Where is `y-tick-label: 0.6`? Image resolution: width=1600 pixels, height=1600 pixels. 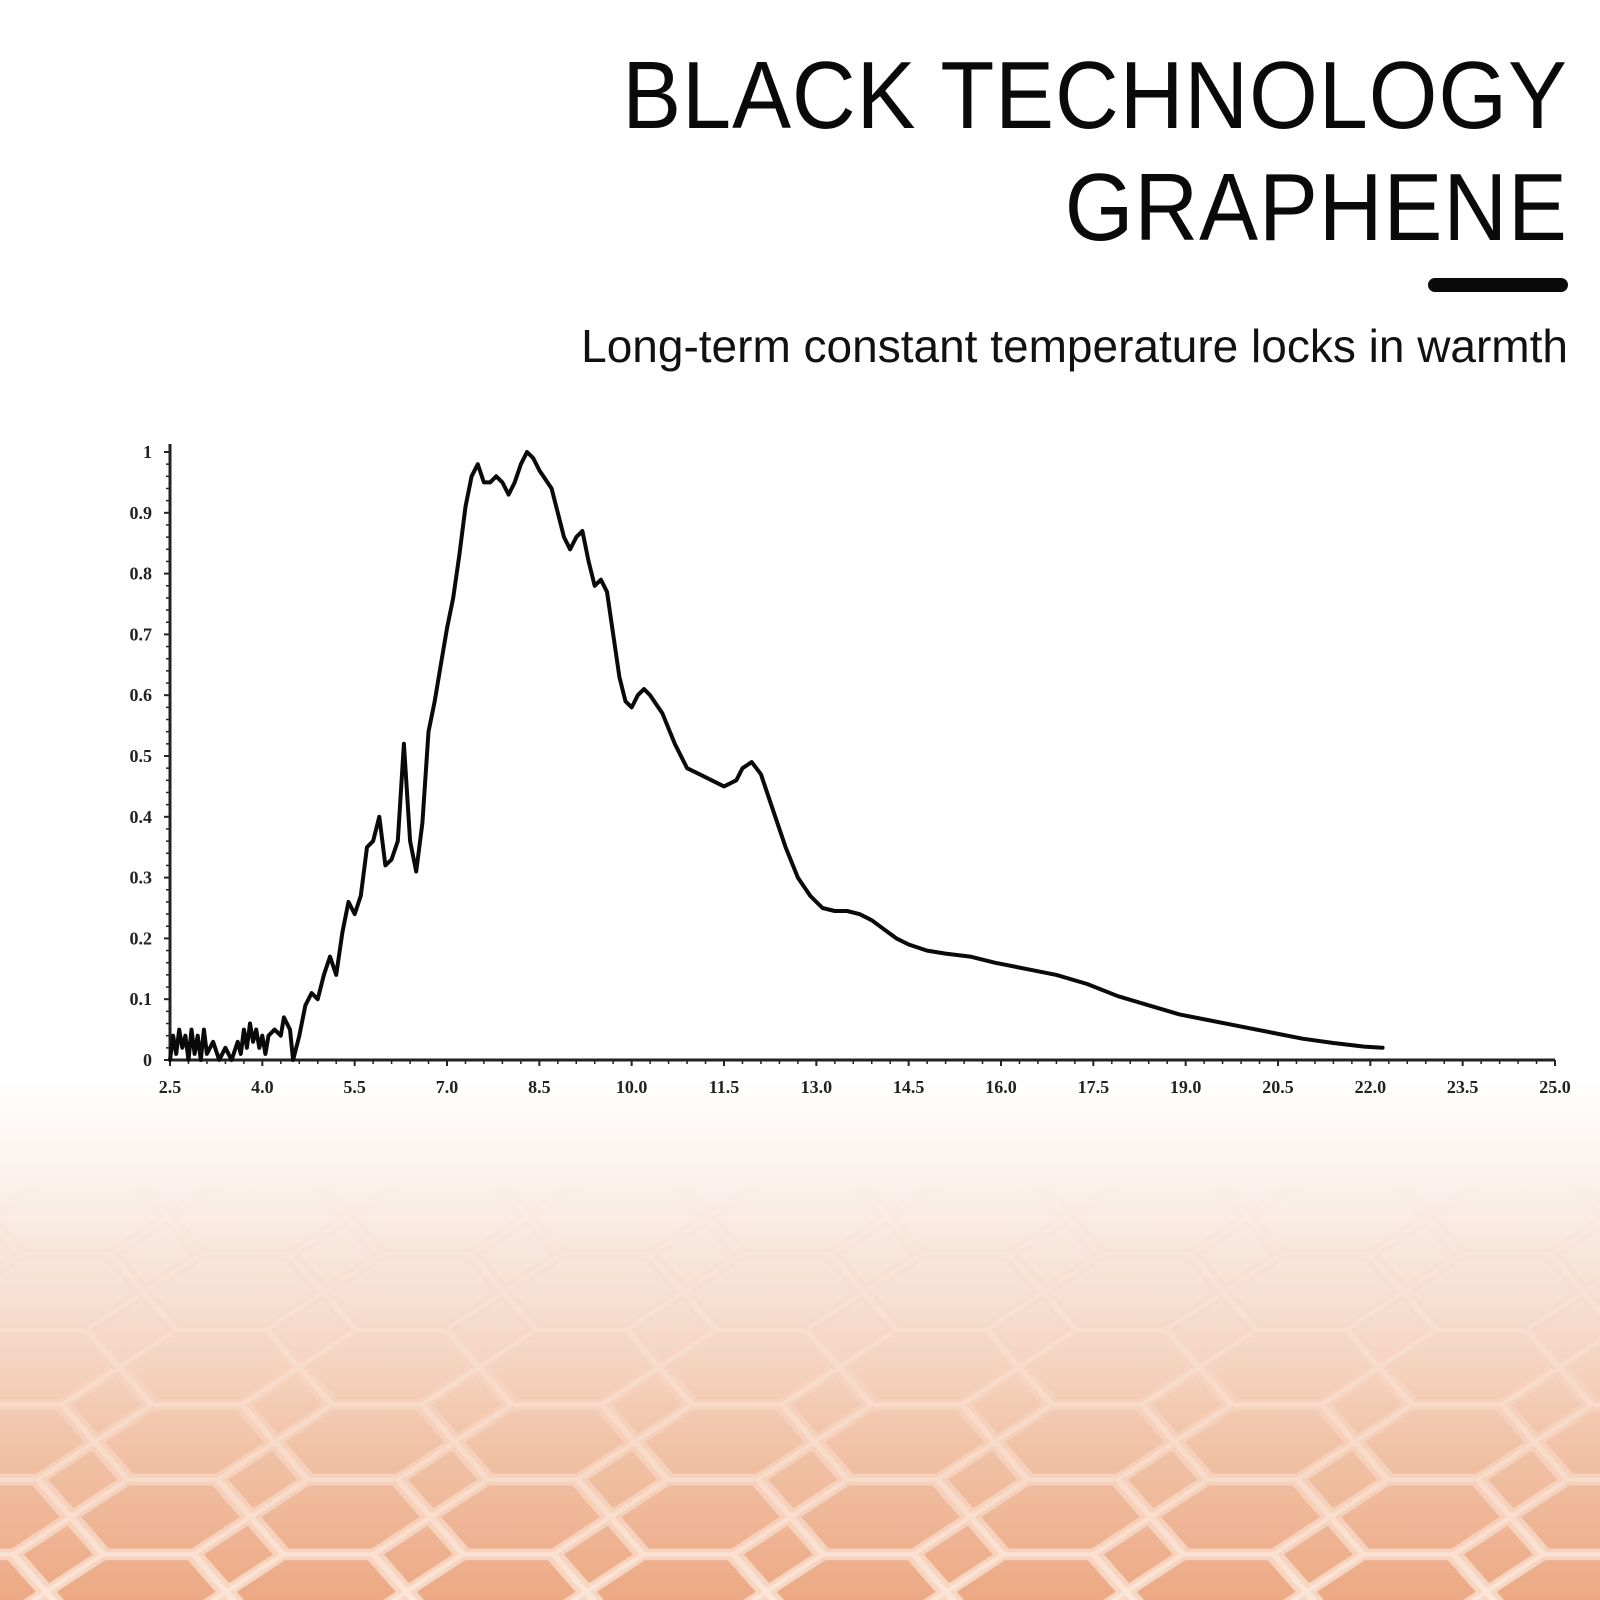 y-tick-label: 0.6 is located at coordinates (141, 695).